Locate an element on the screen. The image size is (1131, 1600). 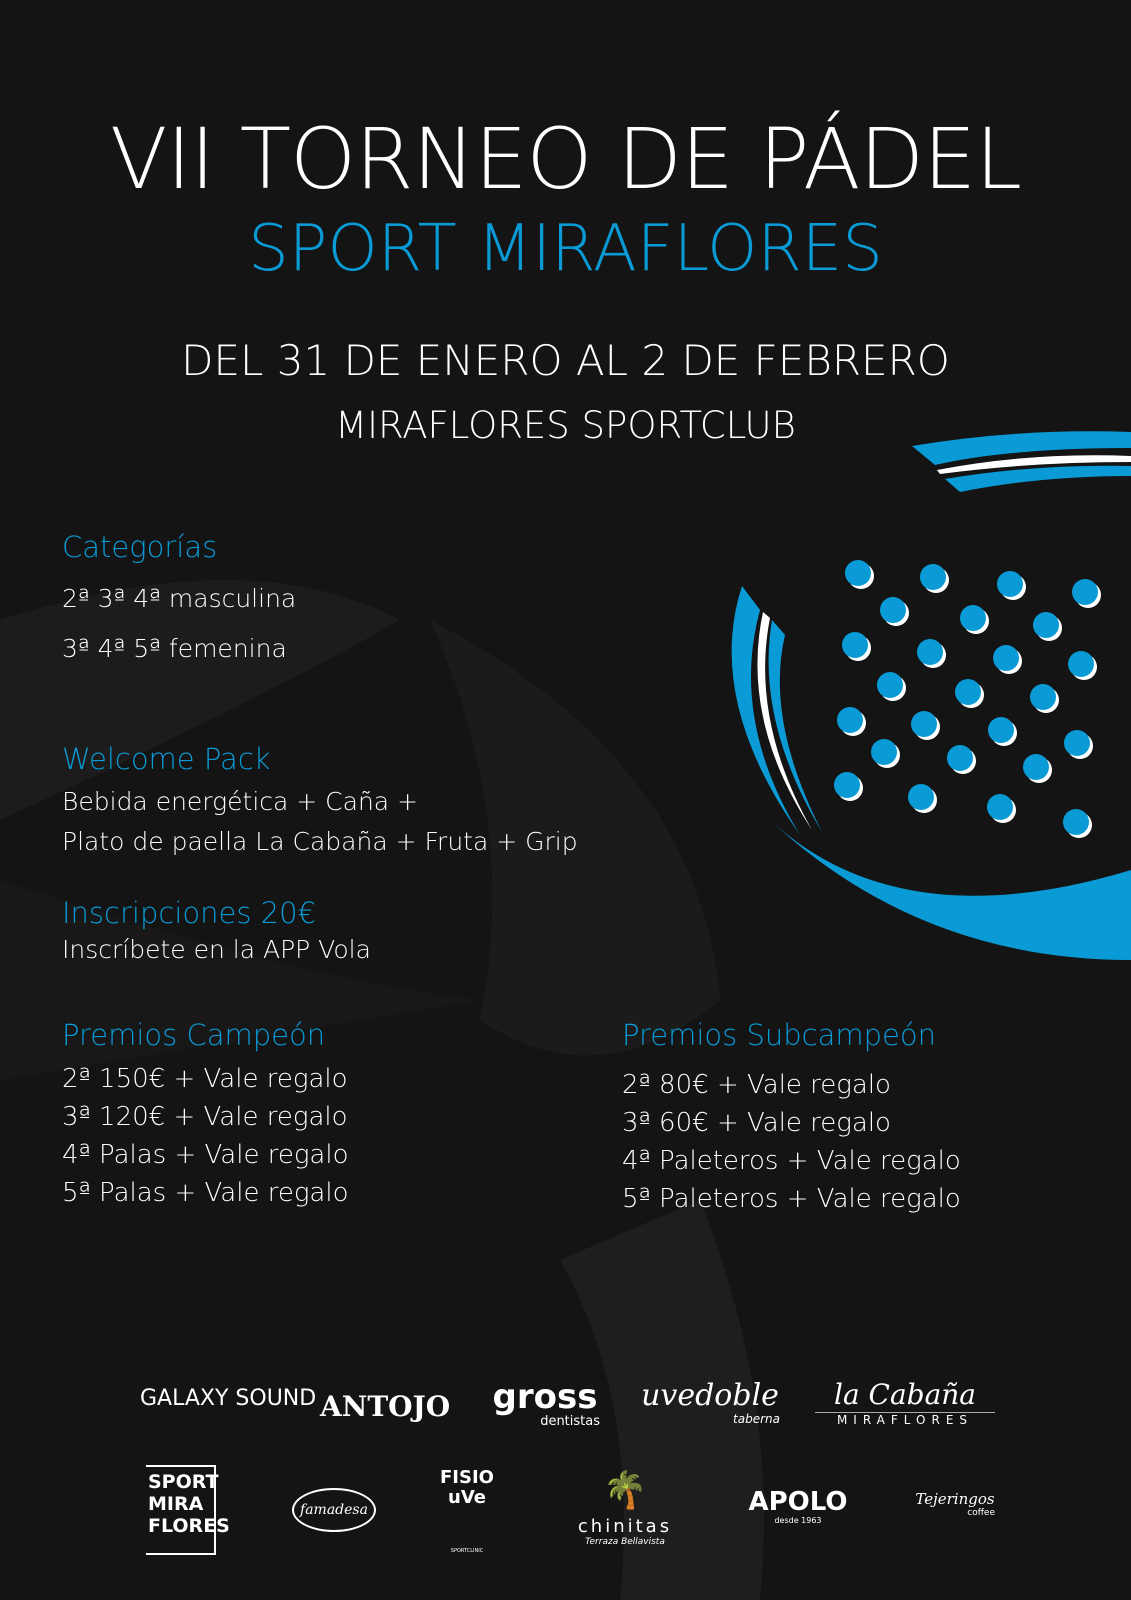
sponsor-logo-fisio-uve: FISIO uVe SPORTCLINIC is located at coordinates (467, 1511).